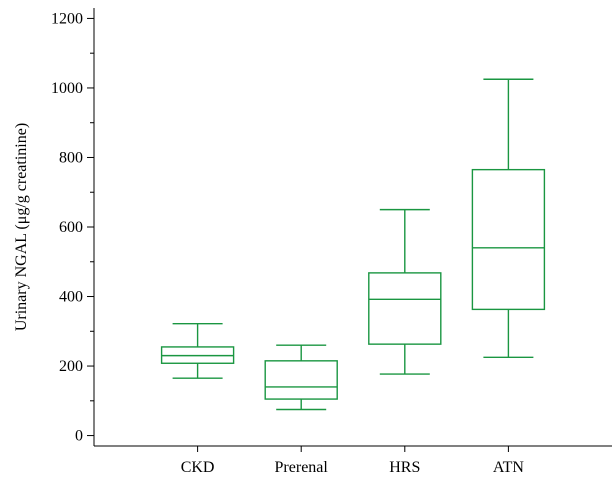 The image size is (614, 477). I want to click on x-tick-label: Prerenal, so click(302, 467).